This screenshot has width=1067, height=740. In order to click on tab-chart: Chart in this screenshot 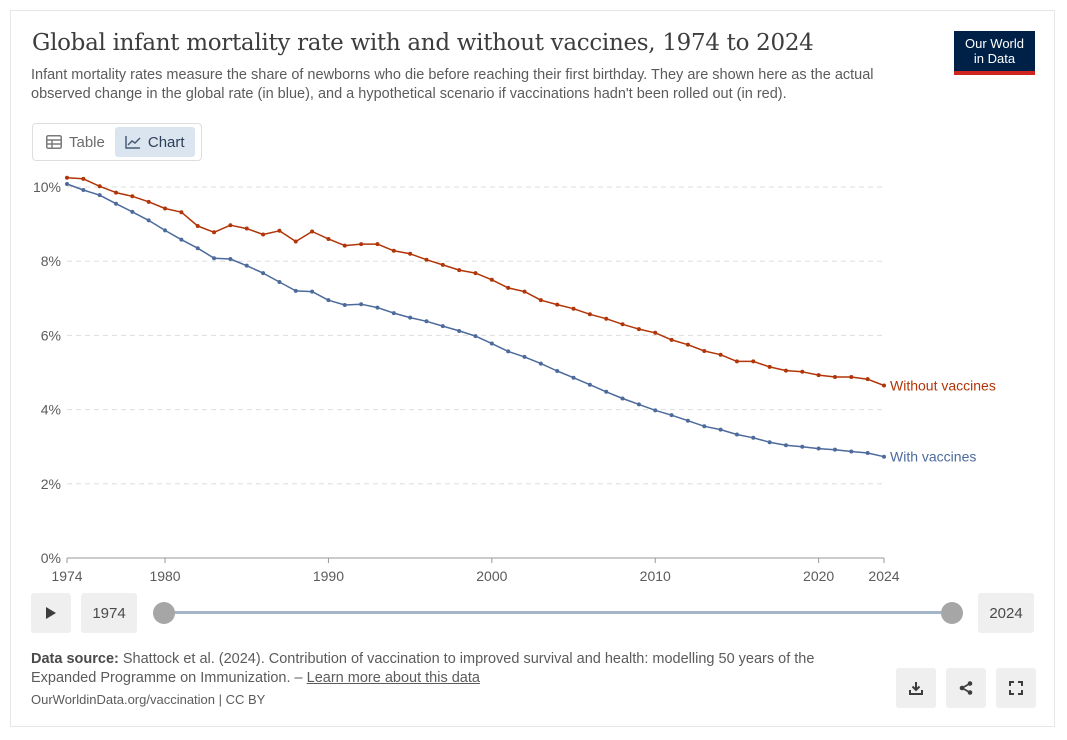, I will do `click(154, 142)`.